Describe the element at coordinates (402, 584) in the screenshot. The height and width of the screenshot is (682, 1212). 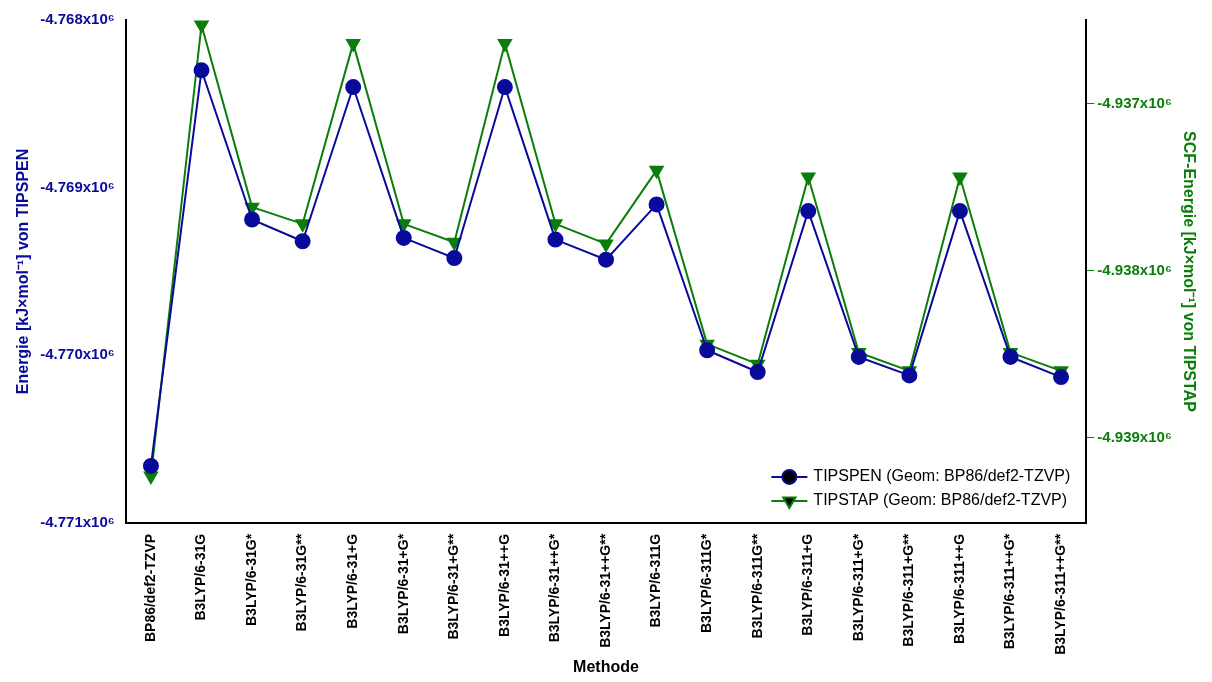
I see `x-tick-label: B3LYP/6-31+G*` at that location.